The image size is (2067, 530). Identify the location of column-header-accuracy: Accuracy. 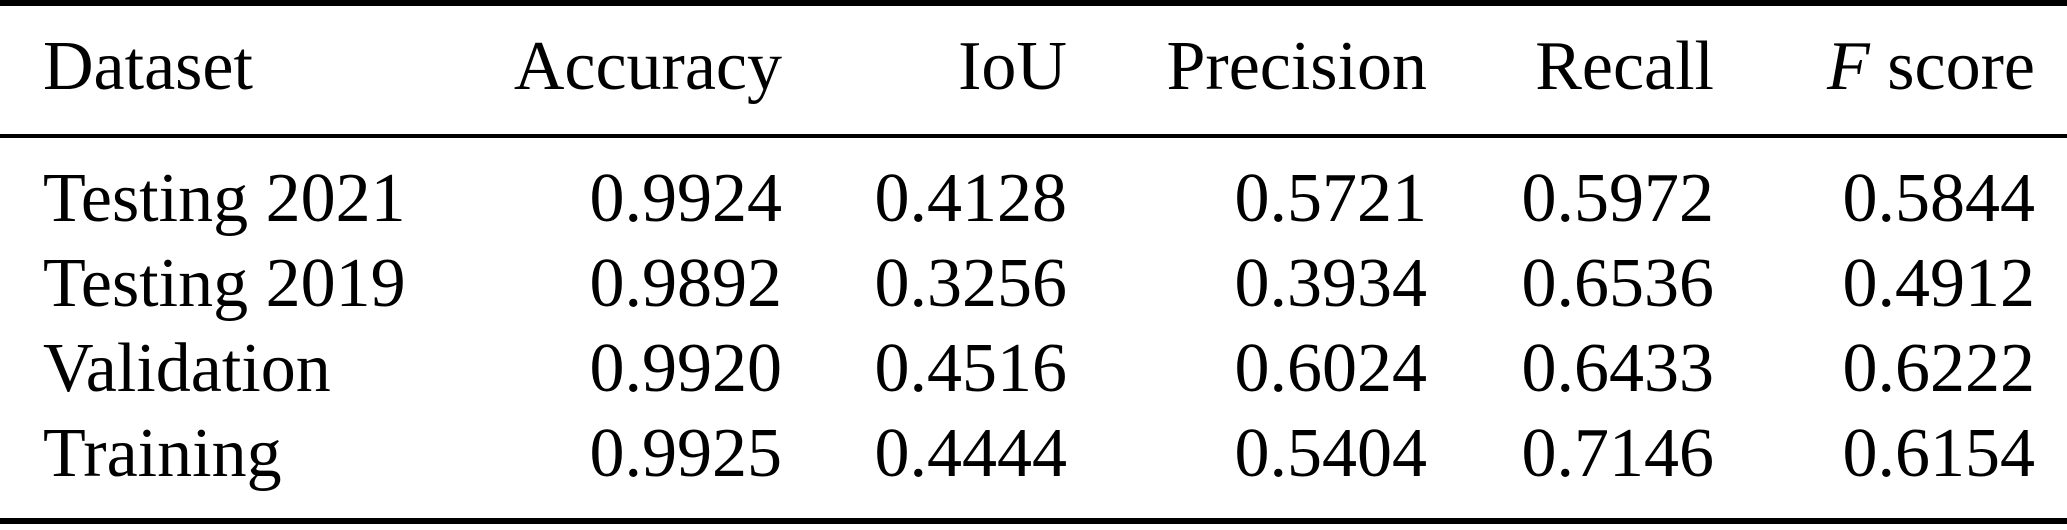
(631, 70).